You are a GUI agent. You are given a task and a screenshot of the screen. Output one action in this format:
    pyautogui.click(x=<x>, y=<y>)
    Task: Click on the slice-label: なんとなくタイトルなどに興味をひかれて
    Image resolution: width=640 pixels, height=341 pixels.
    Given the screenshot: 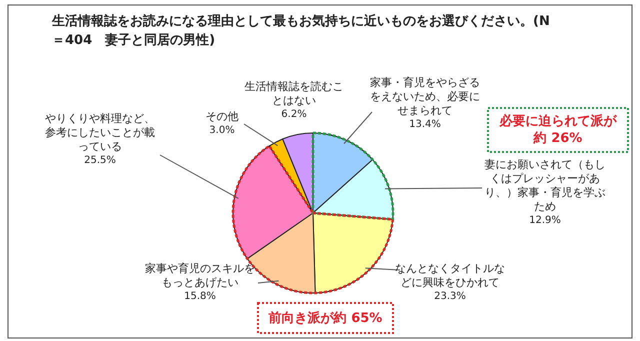 What is the action you would take?
    pyautogui.click(x=450, y=275)
    